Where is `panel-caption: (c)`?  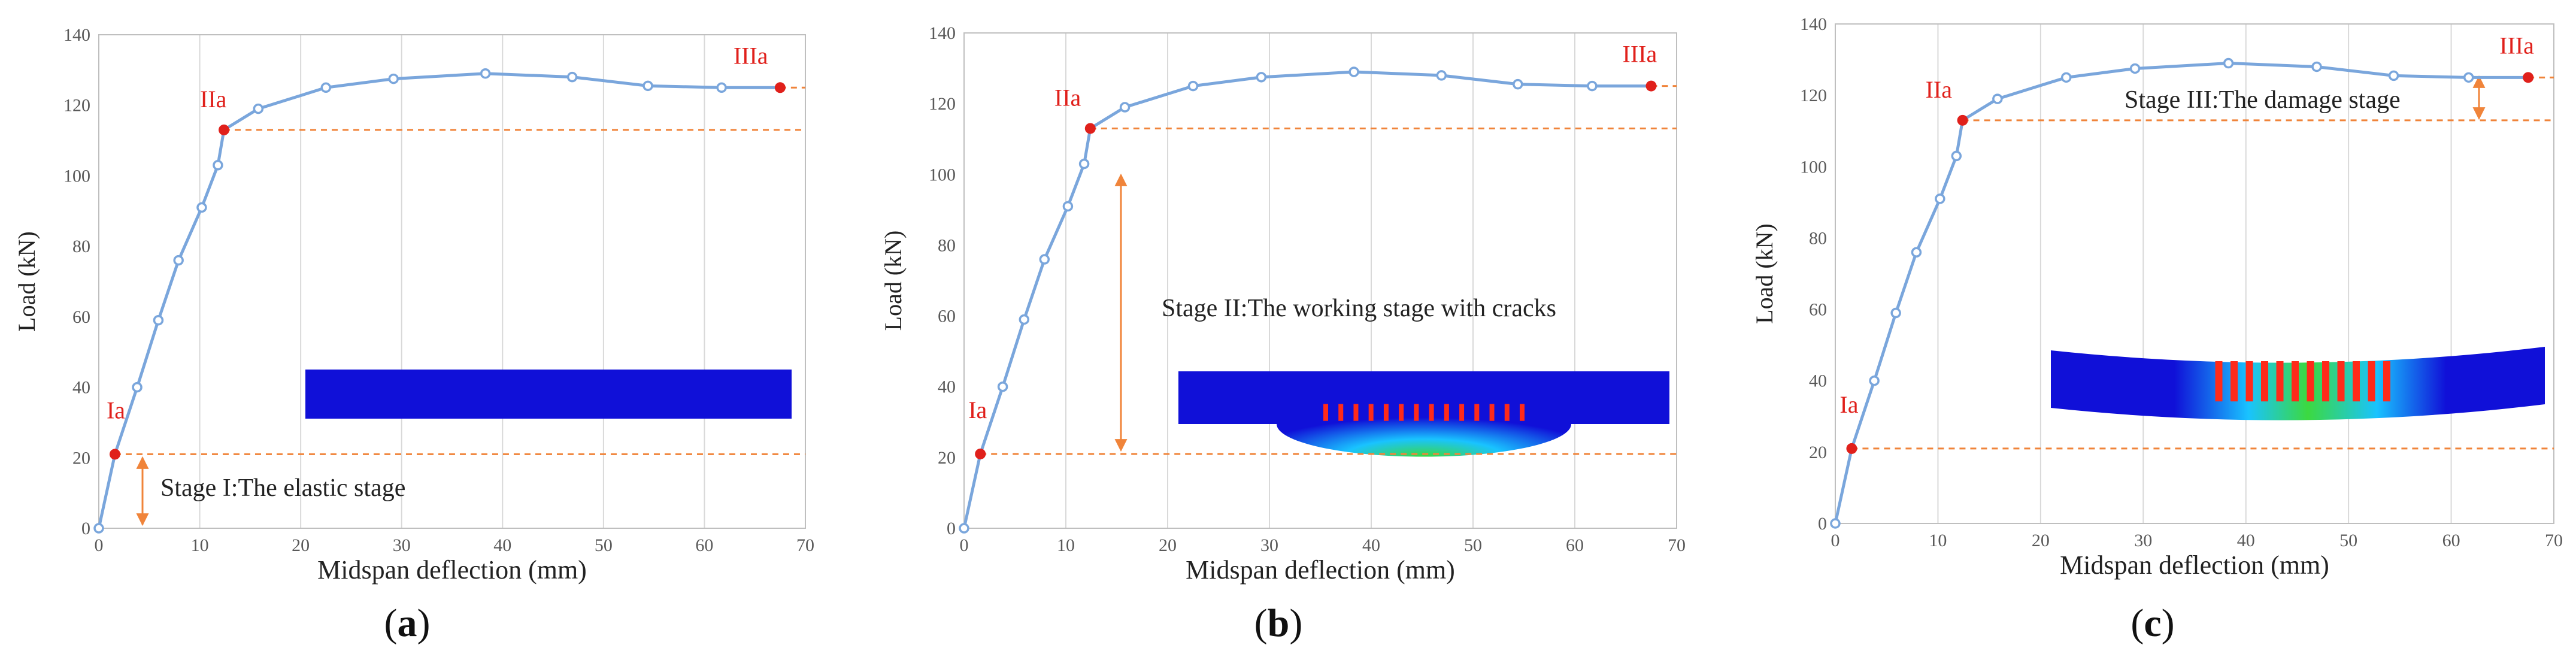 panel-caption: (c) is located at coordinates (2152, 623).